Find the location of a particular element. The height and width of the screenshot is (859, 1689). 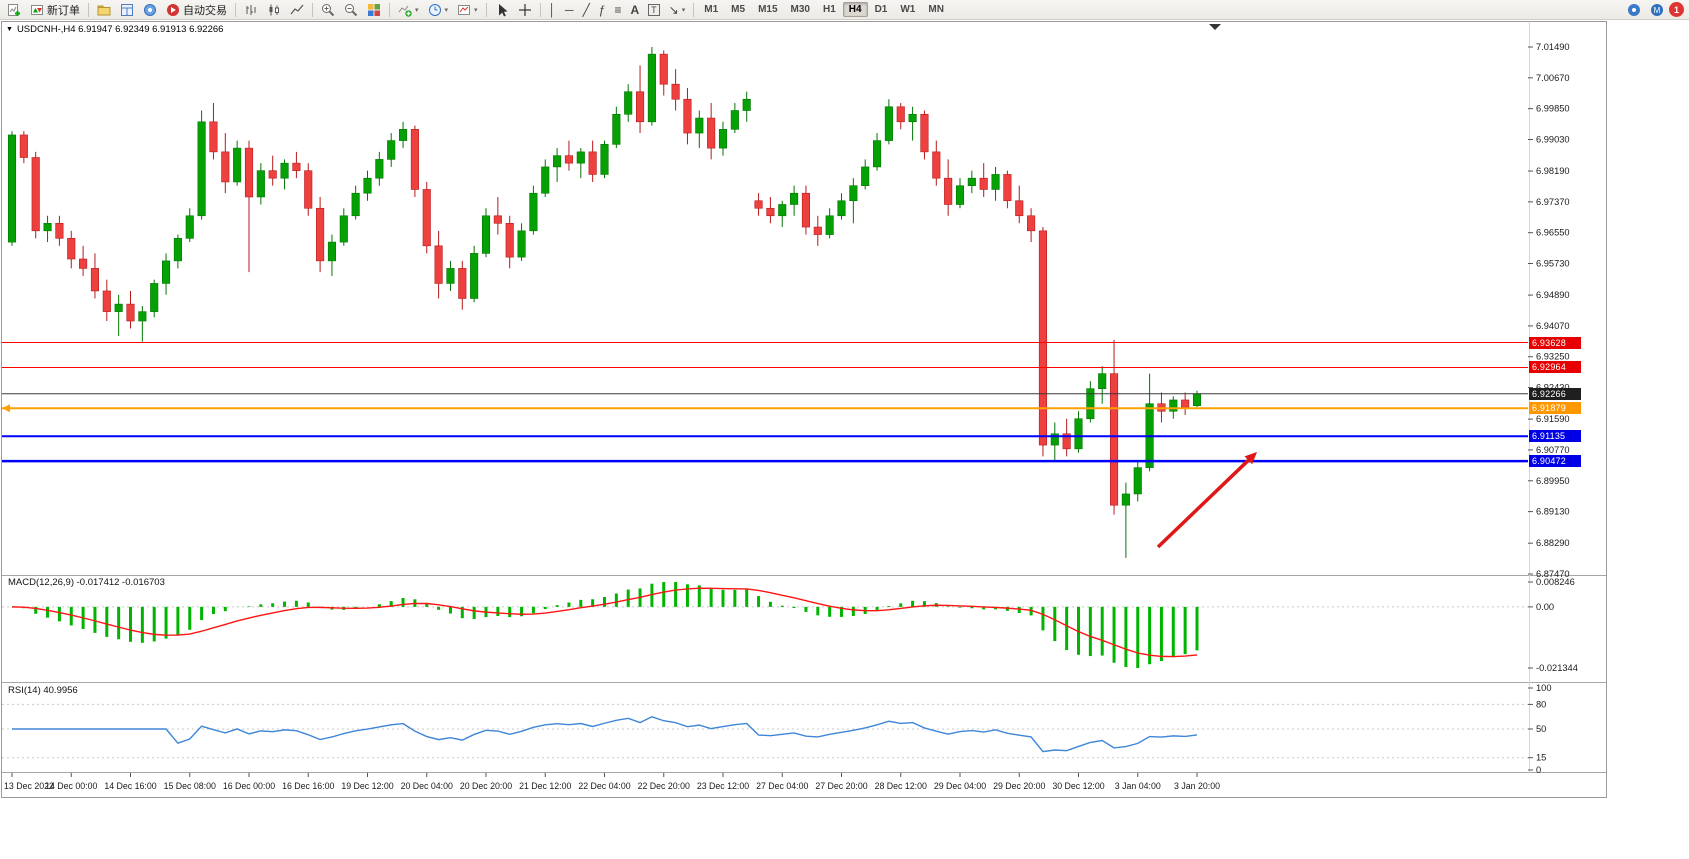

zoom-out-button is located at coordinates (351, 10).